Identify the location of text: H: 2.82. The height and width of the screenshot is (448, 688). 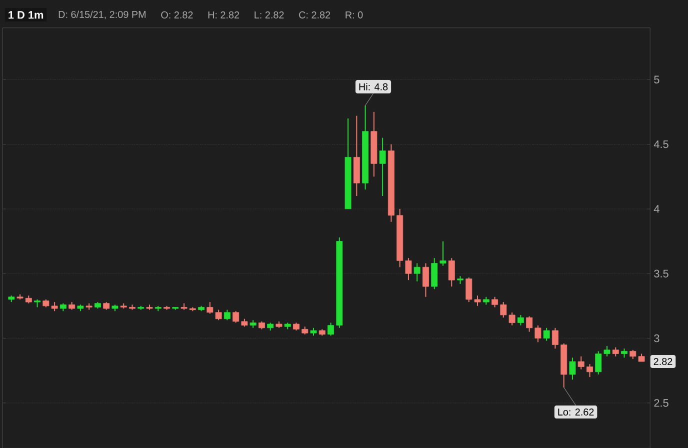
(224, 14).